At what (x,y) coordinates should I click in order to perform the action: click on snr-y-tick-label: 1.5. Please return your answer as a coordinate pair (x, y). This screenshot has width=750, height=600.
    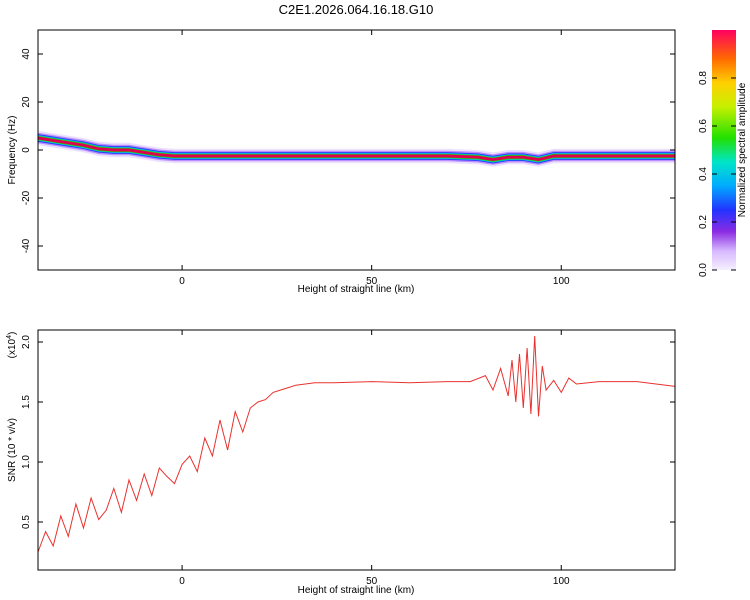
    Looking at the image, I should click on (26, 402).